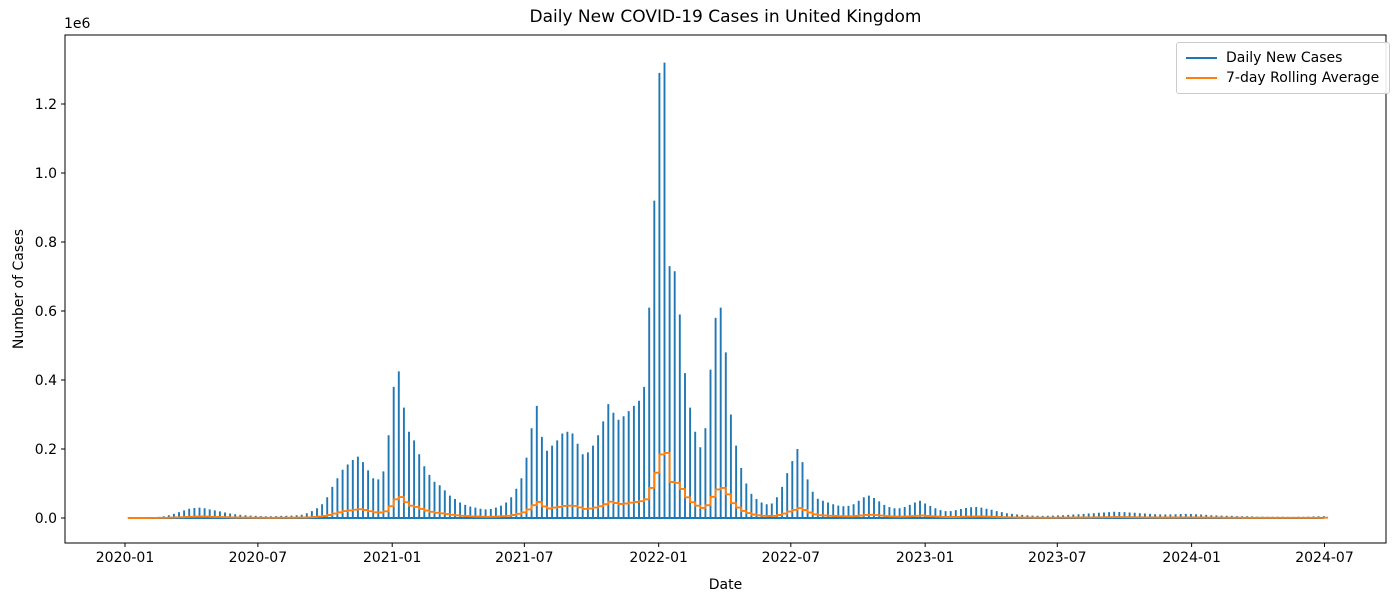 Image resolution: width=1400 pixels, height=600 pixels. What do you see at coordinates (46, 450) in the screenshot?
I see `y-tick-label: 0.2` at bounding box center [46, 450].